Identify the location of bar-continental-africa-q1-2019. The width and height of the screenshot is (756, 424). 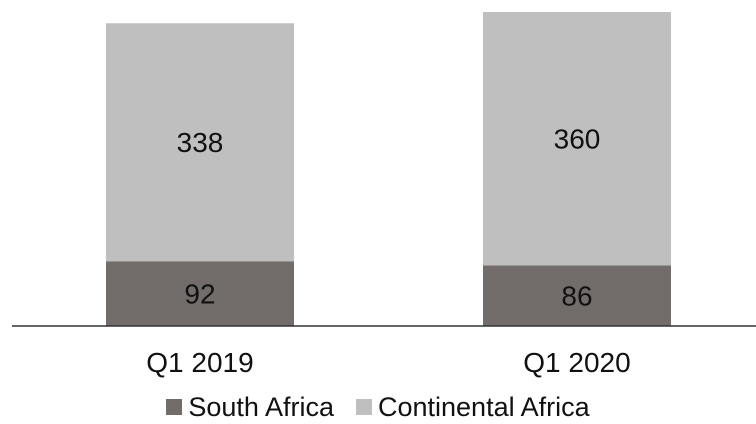
(200, 142).